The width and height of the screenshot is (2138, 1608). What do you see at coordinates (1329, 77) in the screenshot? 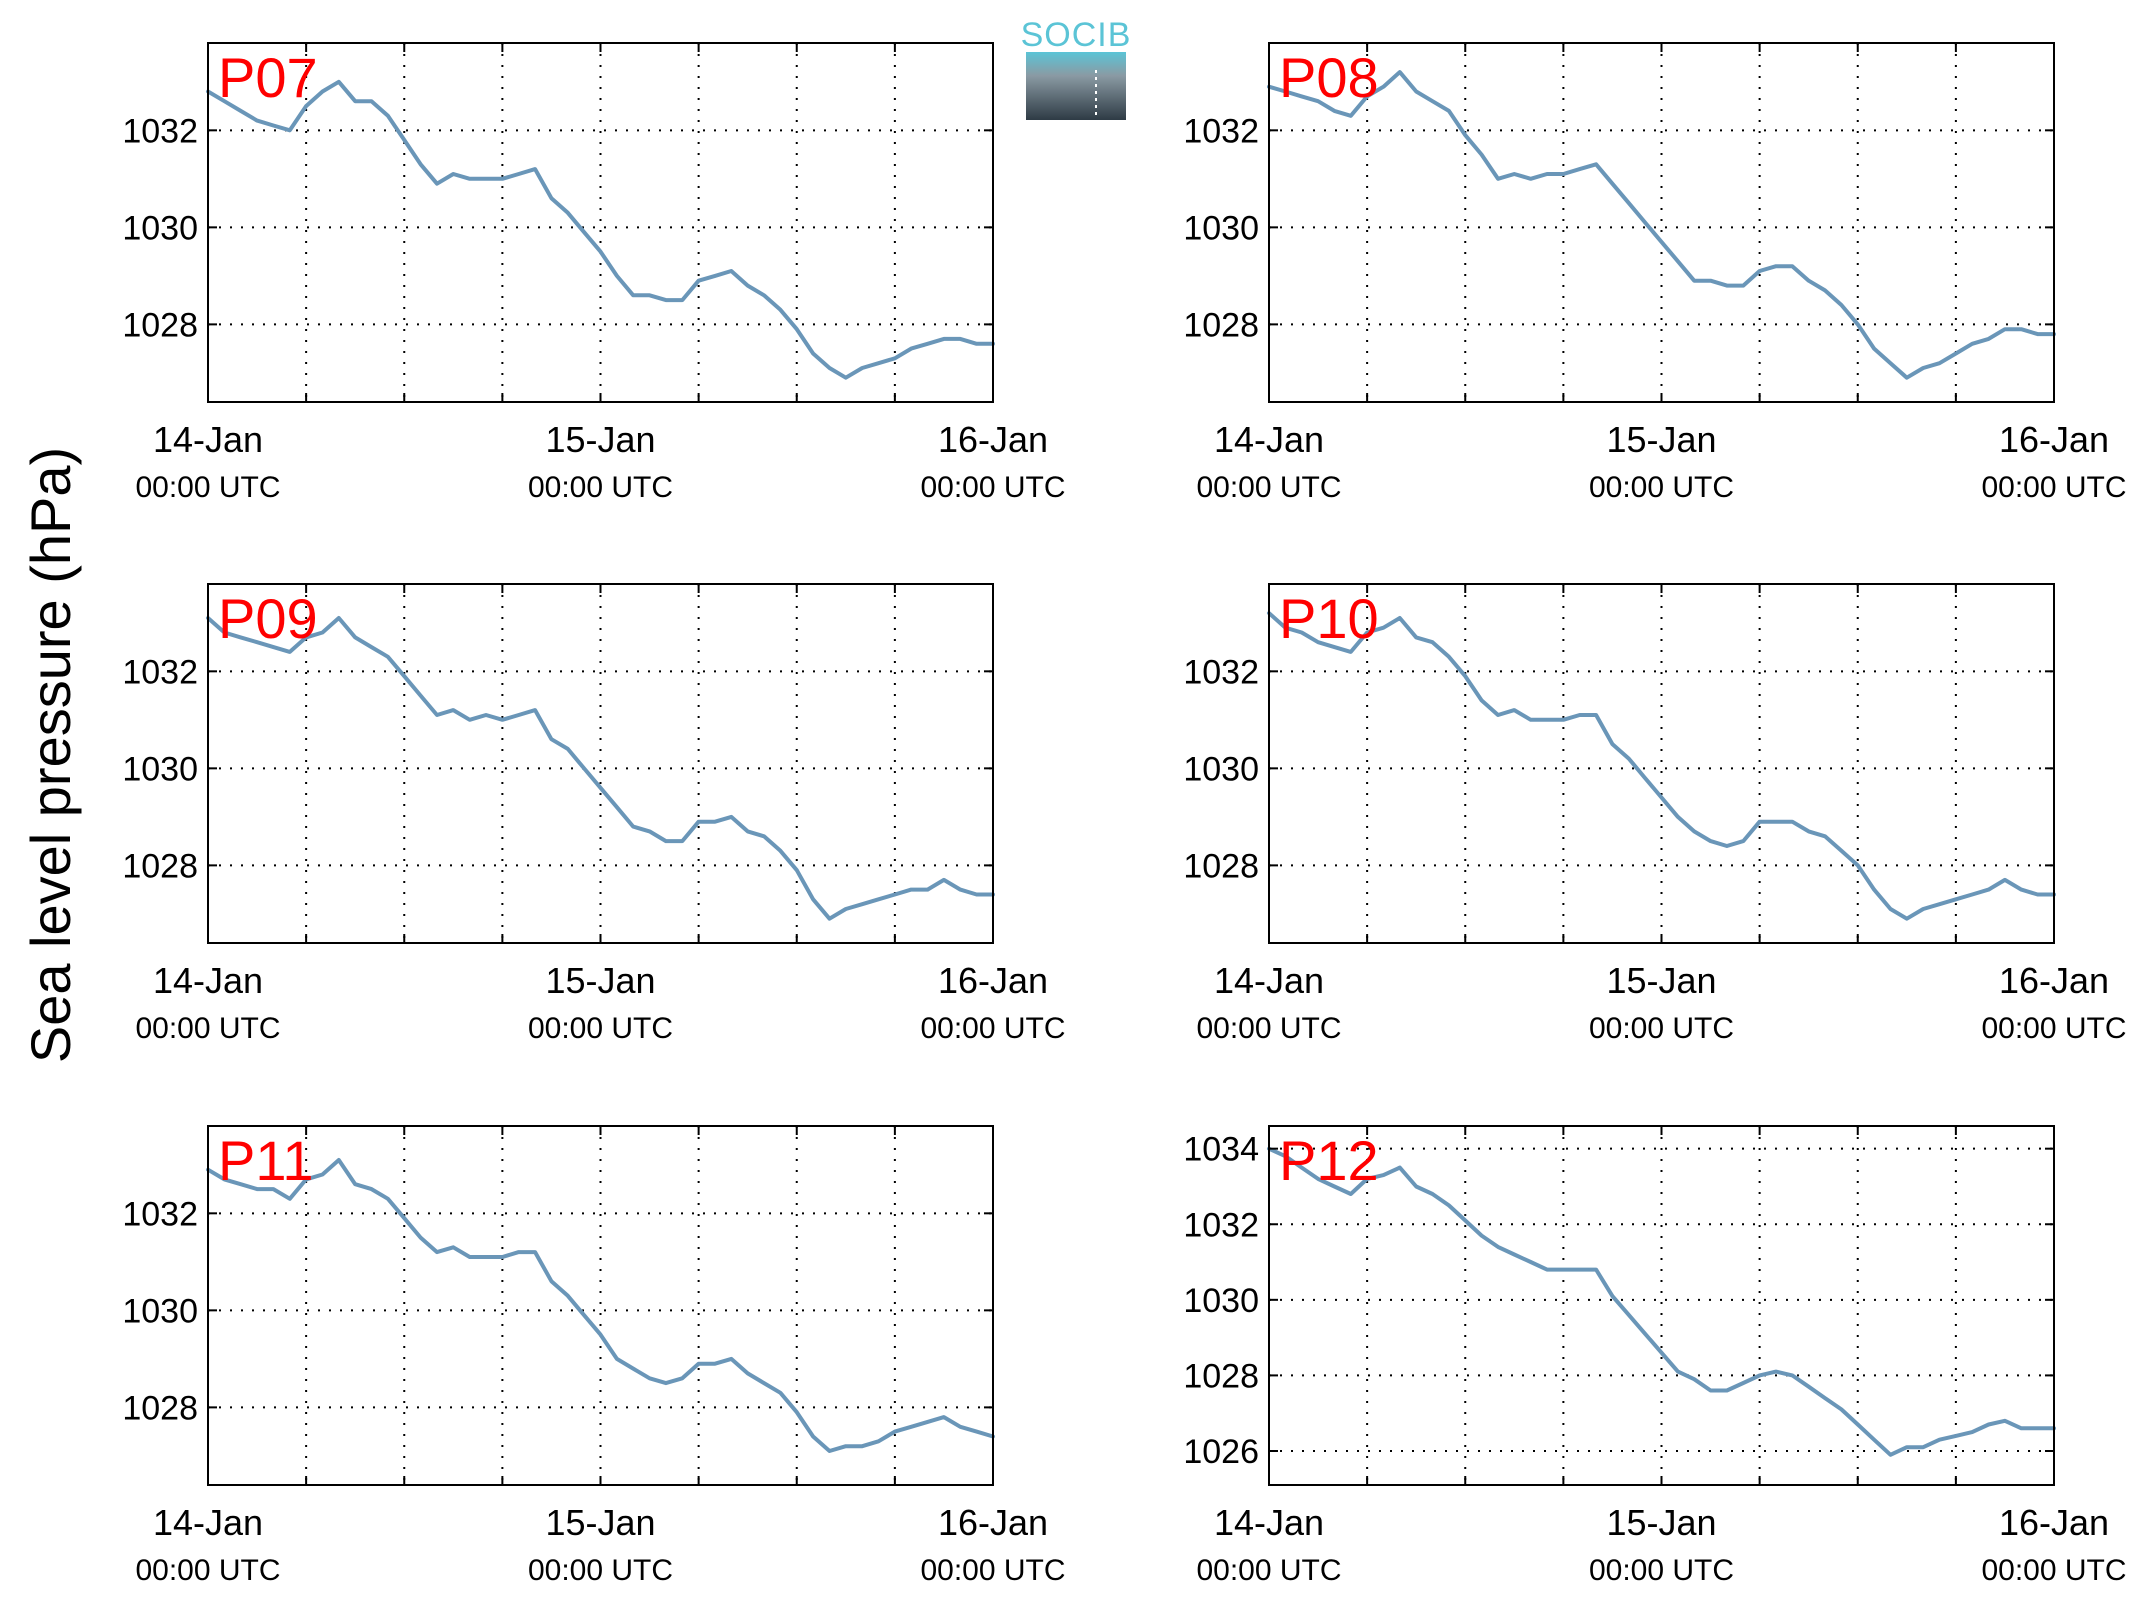
I see `panel-label: P08` at bounding box center [1329, 77].